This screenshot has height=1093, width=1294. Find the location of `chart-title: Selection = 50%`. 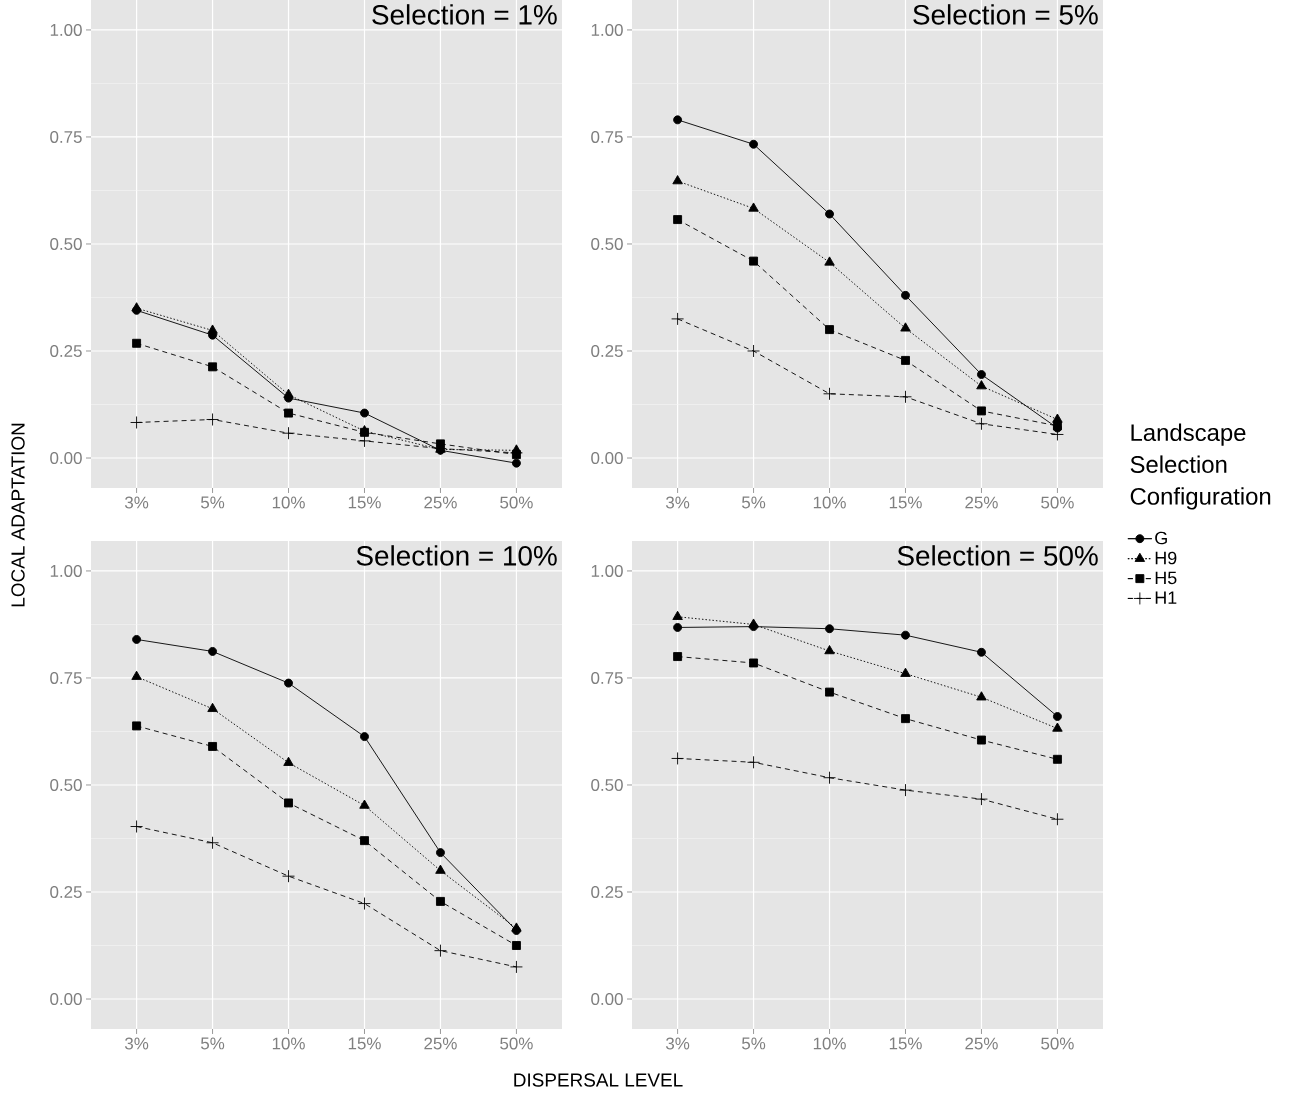

chart-title: Selection = 50% is located at coordinates (997, 555).